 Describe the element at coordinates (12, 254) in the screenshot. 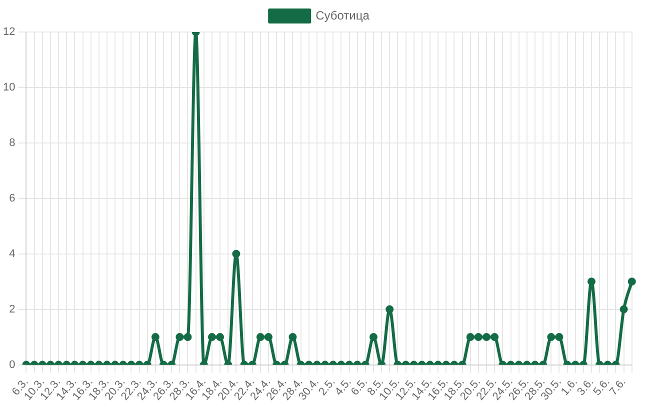

I see `y-tick-label: 4` at that location.